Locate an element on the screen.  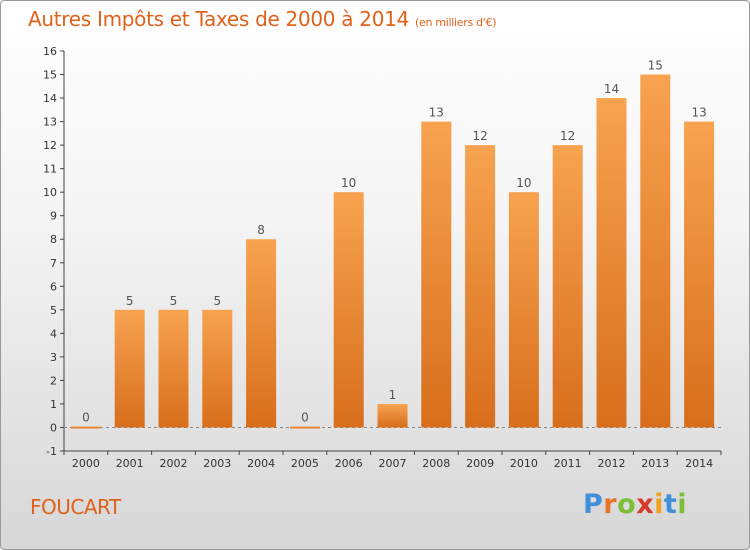
commune-name: FOUCART is located at coordinates (75, 507).